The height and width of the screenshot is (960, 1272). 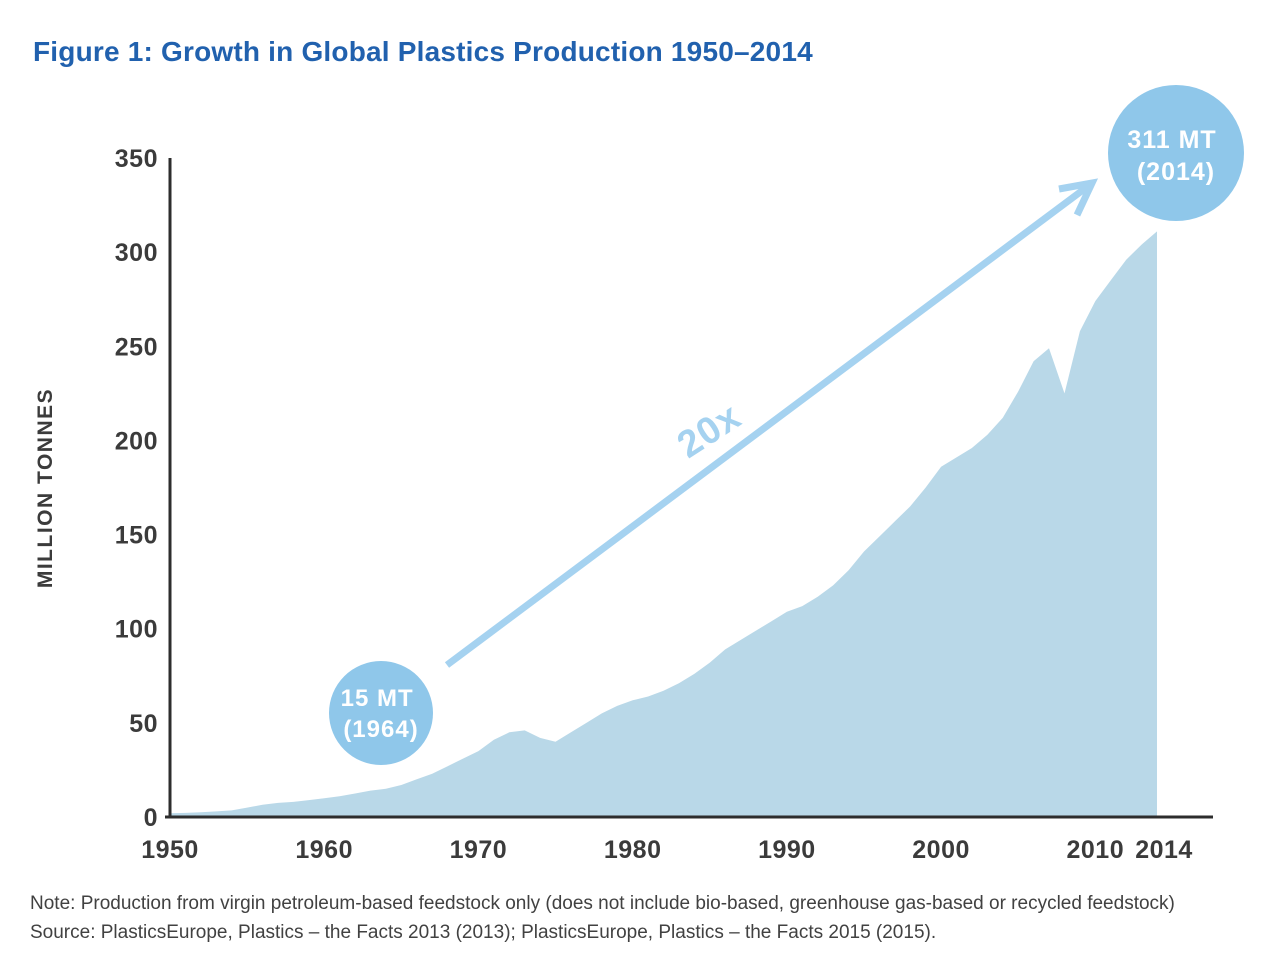 What do you see at coordinates (136, 253) in the screenshot?
I see `y-tick-label: 300` at bounding box center [136, 253].